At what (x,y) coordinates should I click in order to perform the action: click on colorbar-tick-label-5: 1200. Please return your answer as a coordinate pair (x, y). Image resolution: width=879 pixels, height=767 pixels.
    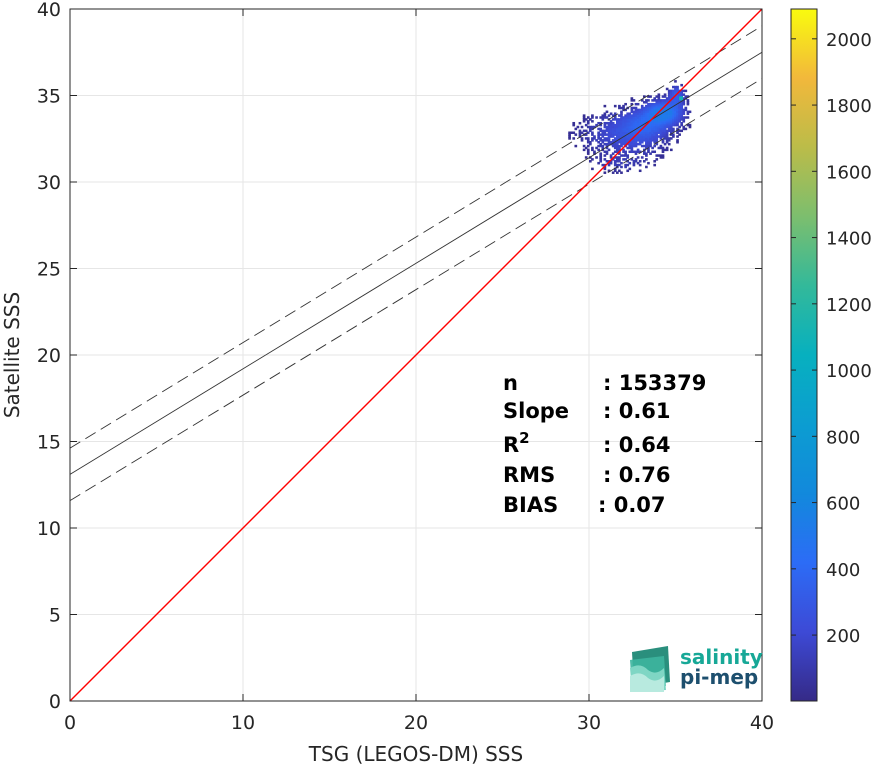
    Looking at the image, I should click on (849, 305).